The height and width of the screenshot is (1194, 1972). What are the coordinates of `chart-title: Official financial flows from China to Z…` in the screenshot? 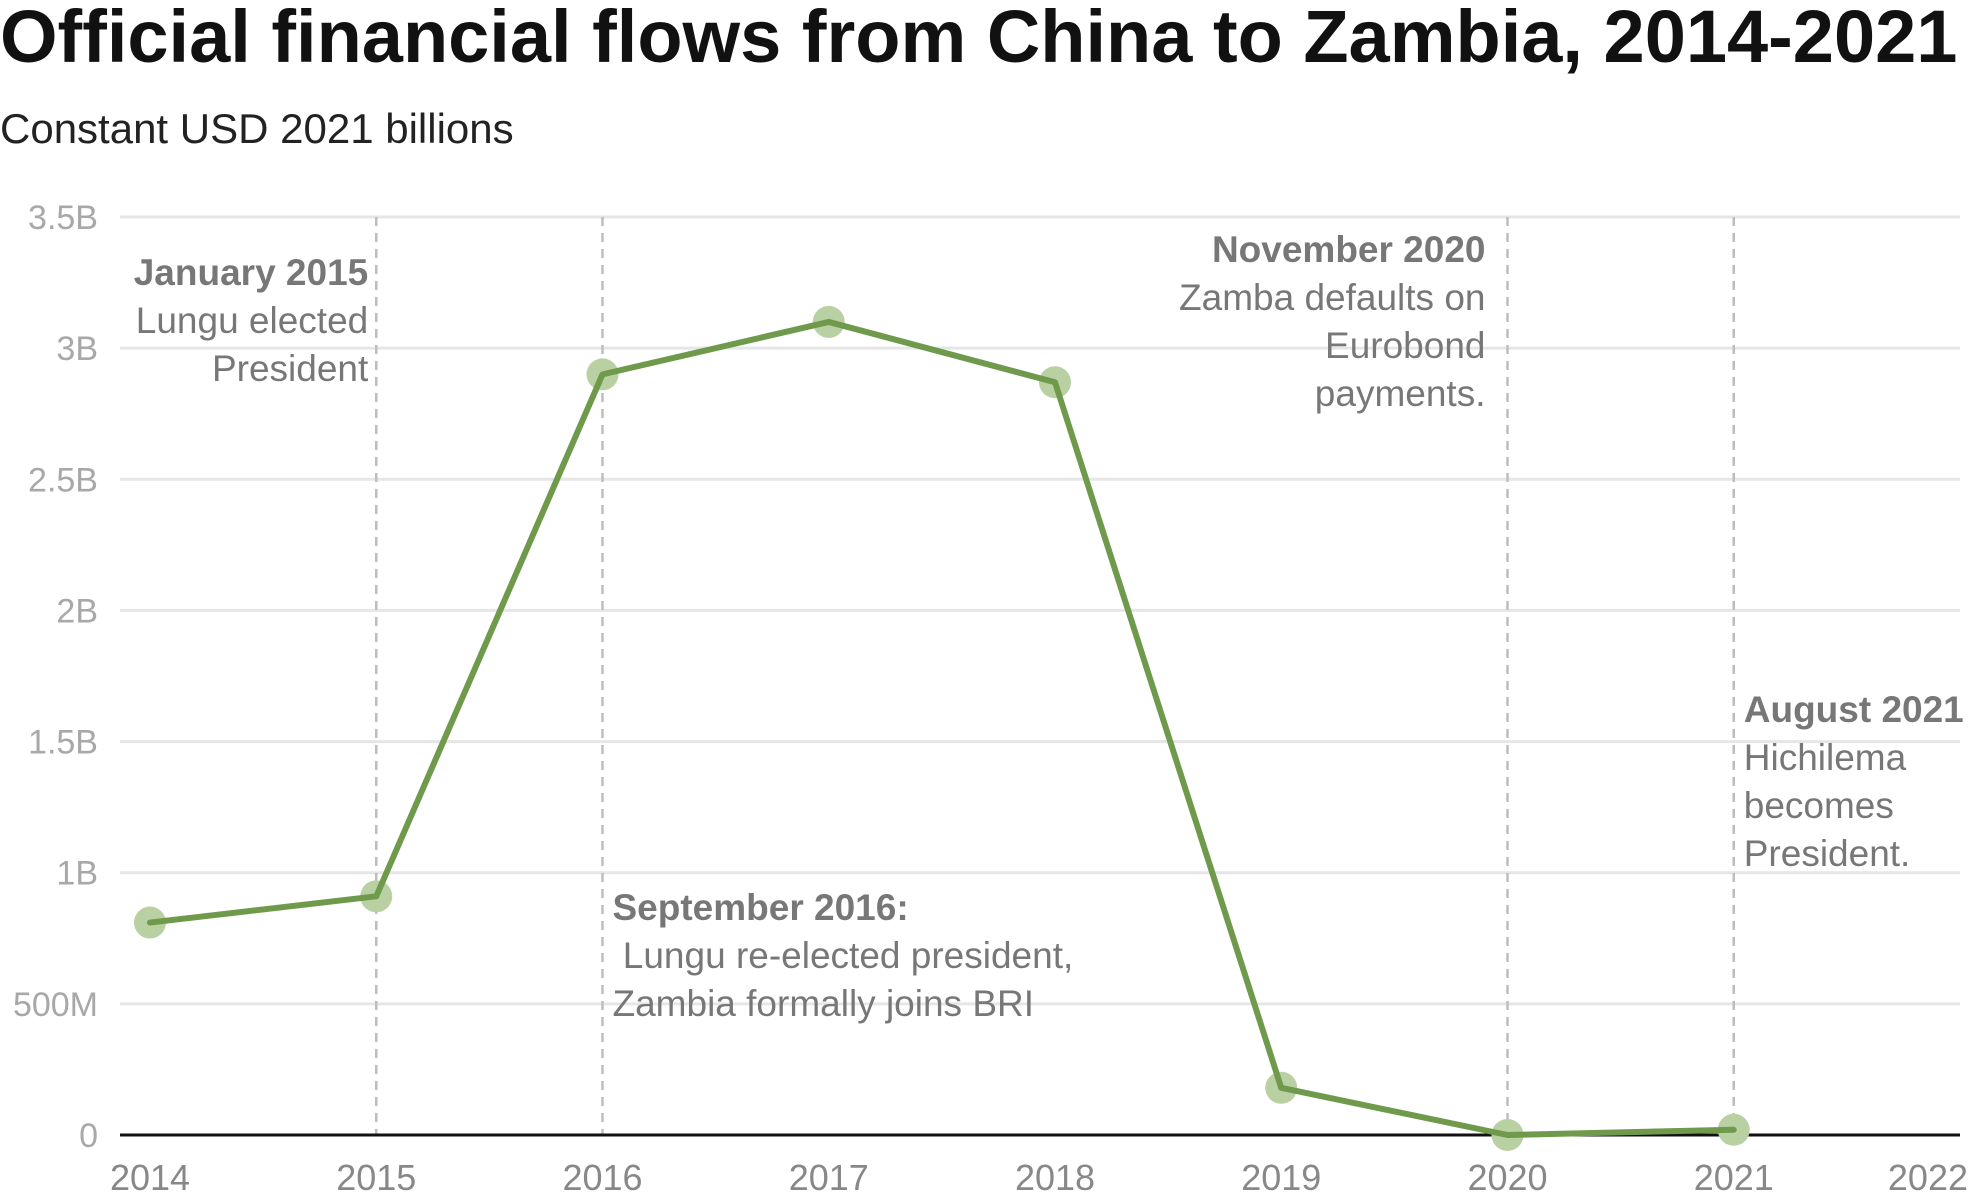 It's located at (979, 39).